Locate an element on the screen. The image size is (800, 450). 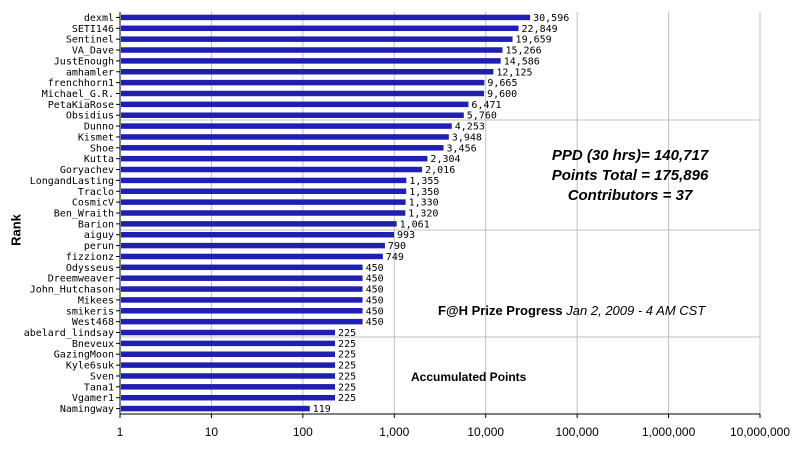
category-label: Sven is located at coordinates (102, 376).